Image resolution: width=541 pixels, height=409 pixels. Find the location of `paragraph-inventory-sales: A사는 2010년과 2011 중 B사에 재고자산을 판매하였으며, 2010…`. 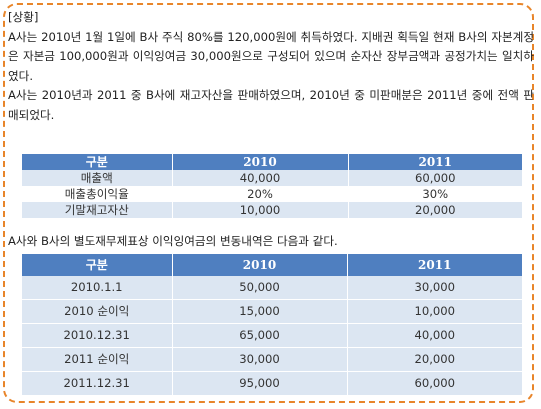

paragraph-inventory-sales: A사는 2010년과 2011 중 B사에 재고자산을 판매하였으며, 2010… is located at coordinates (271, 105).